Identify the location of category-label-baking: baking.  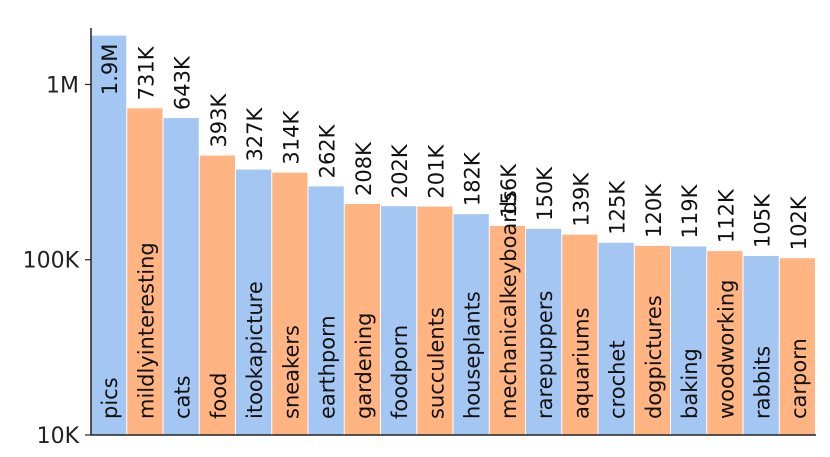
(690, 383).